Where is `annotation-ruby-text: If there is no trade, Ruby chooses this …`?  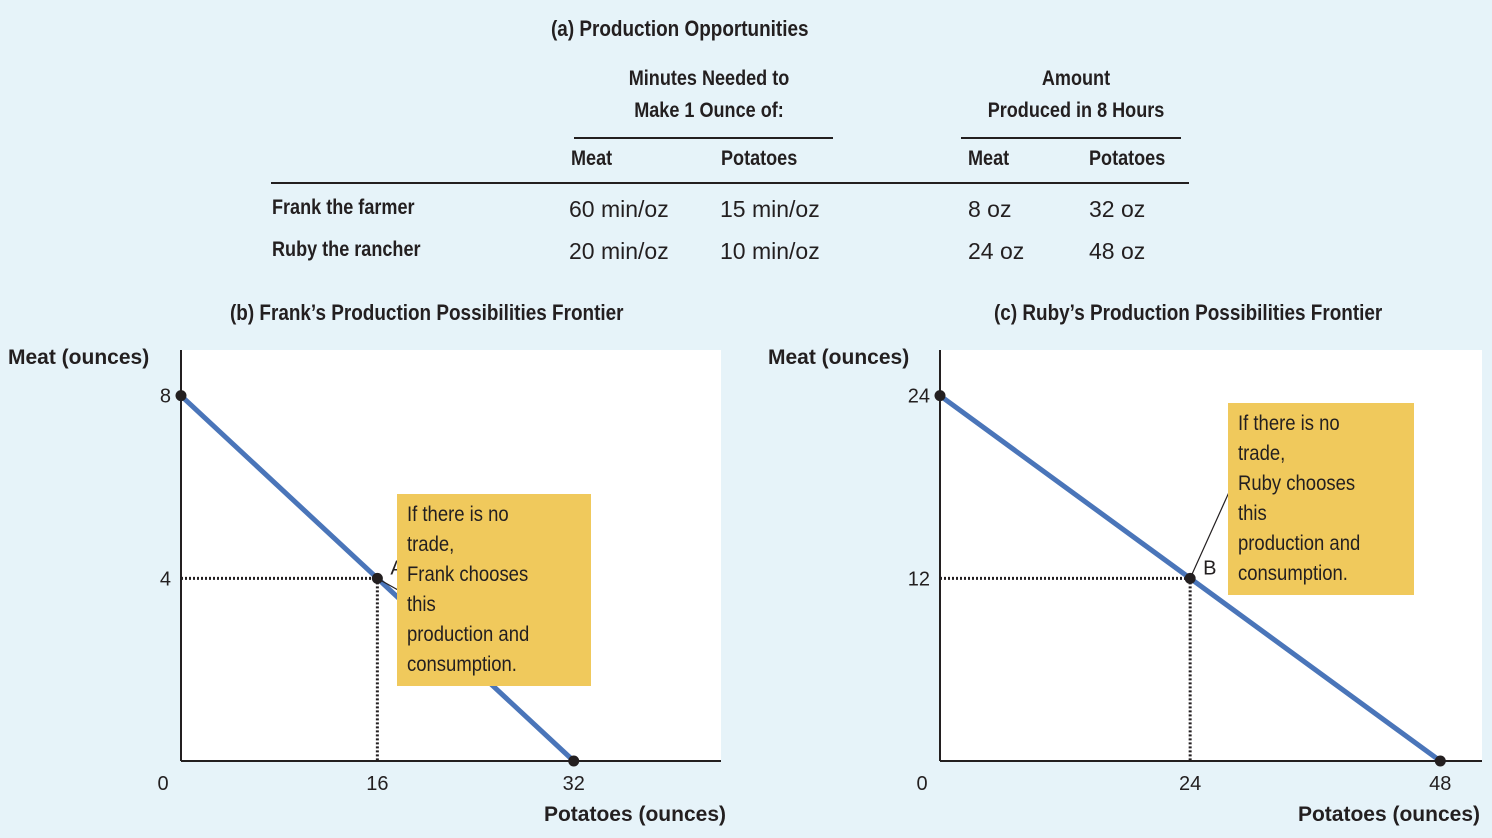
annotation-ruby-text: If there is no trade, Ruby chooses this … is located at coordinates (1299, 498).